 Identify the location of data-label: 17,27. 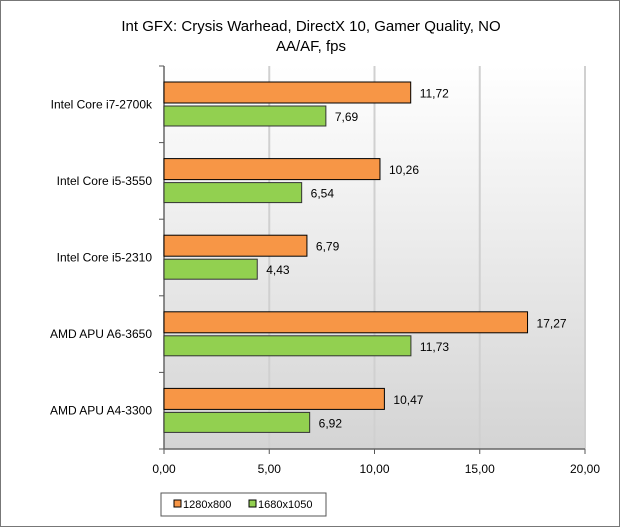
(552, 323).